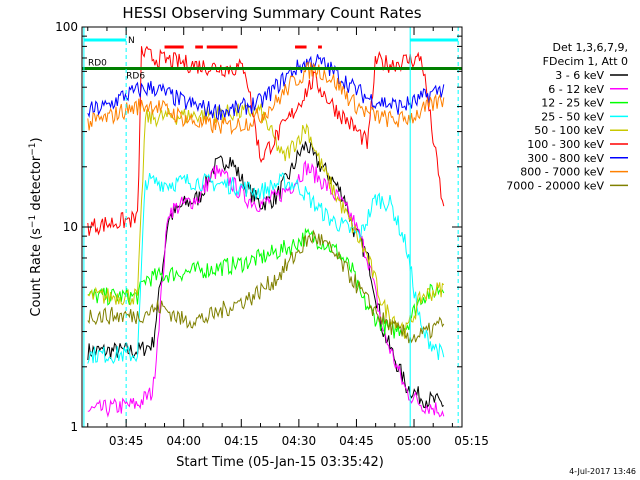  I want to click on x-tick-label-2: 04:15, so click(241, 441).